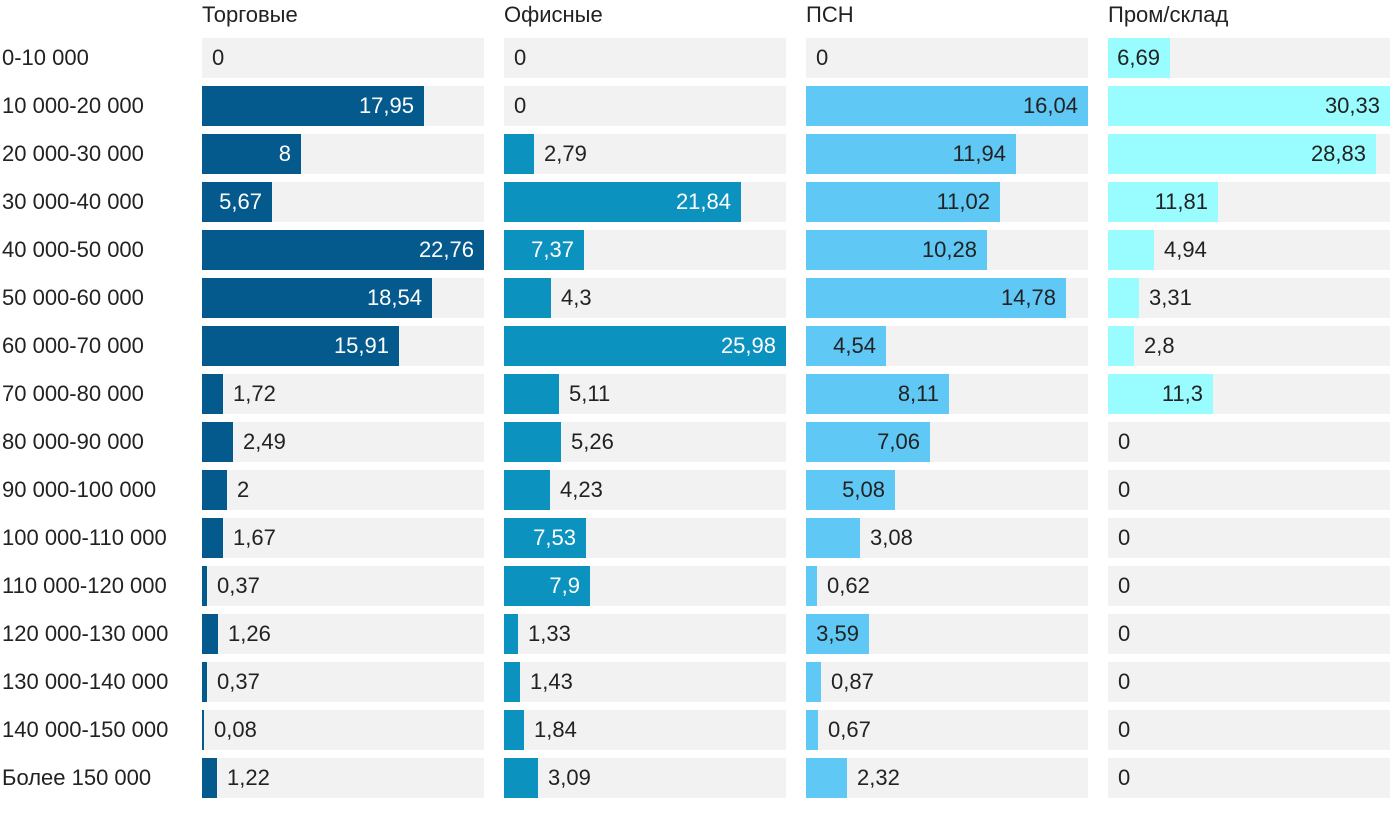 This screenshot has width=1400, height=814. I want to click on data-label: 7,06, so click(898, 441).